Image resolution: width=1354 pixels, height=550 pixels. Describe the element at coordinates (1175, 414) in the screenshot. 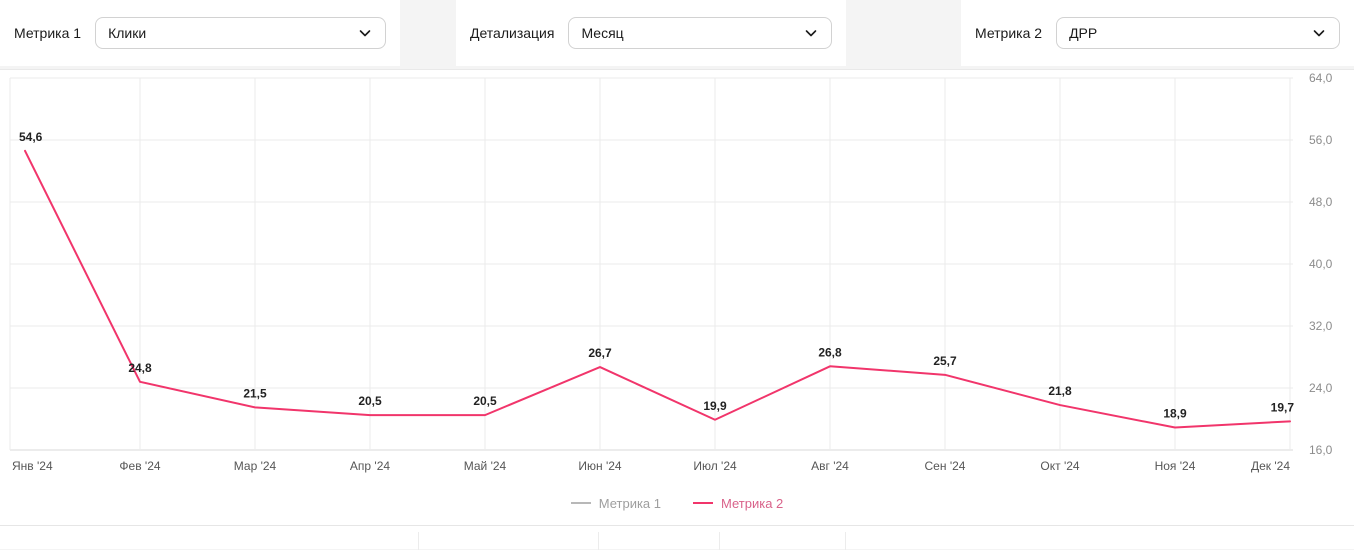

I see `svg-text: 18,9` at that location.